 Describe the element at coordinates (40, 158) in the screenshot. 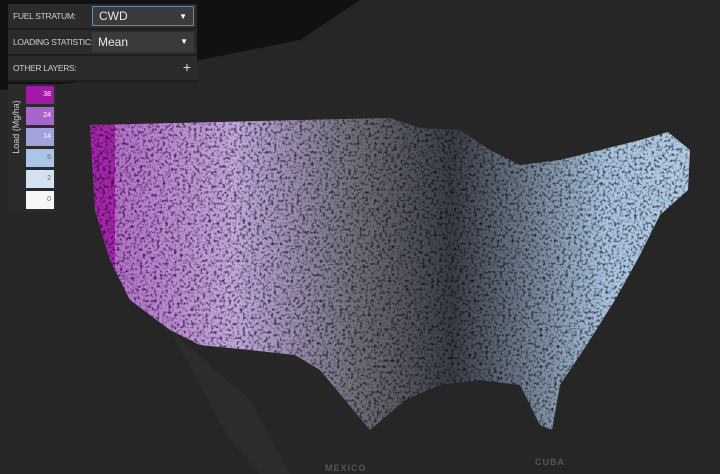

I see `legend-swatch: 6` at that location.